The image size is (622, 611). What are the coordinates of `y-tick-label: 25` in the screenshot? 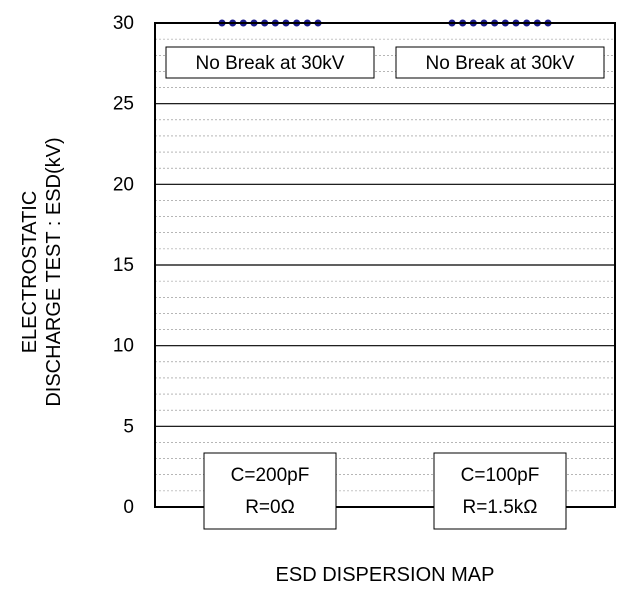 It's located at (123, 104).